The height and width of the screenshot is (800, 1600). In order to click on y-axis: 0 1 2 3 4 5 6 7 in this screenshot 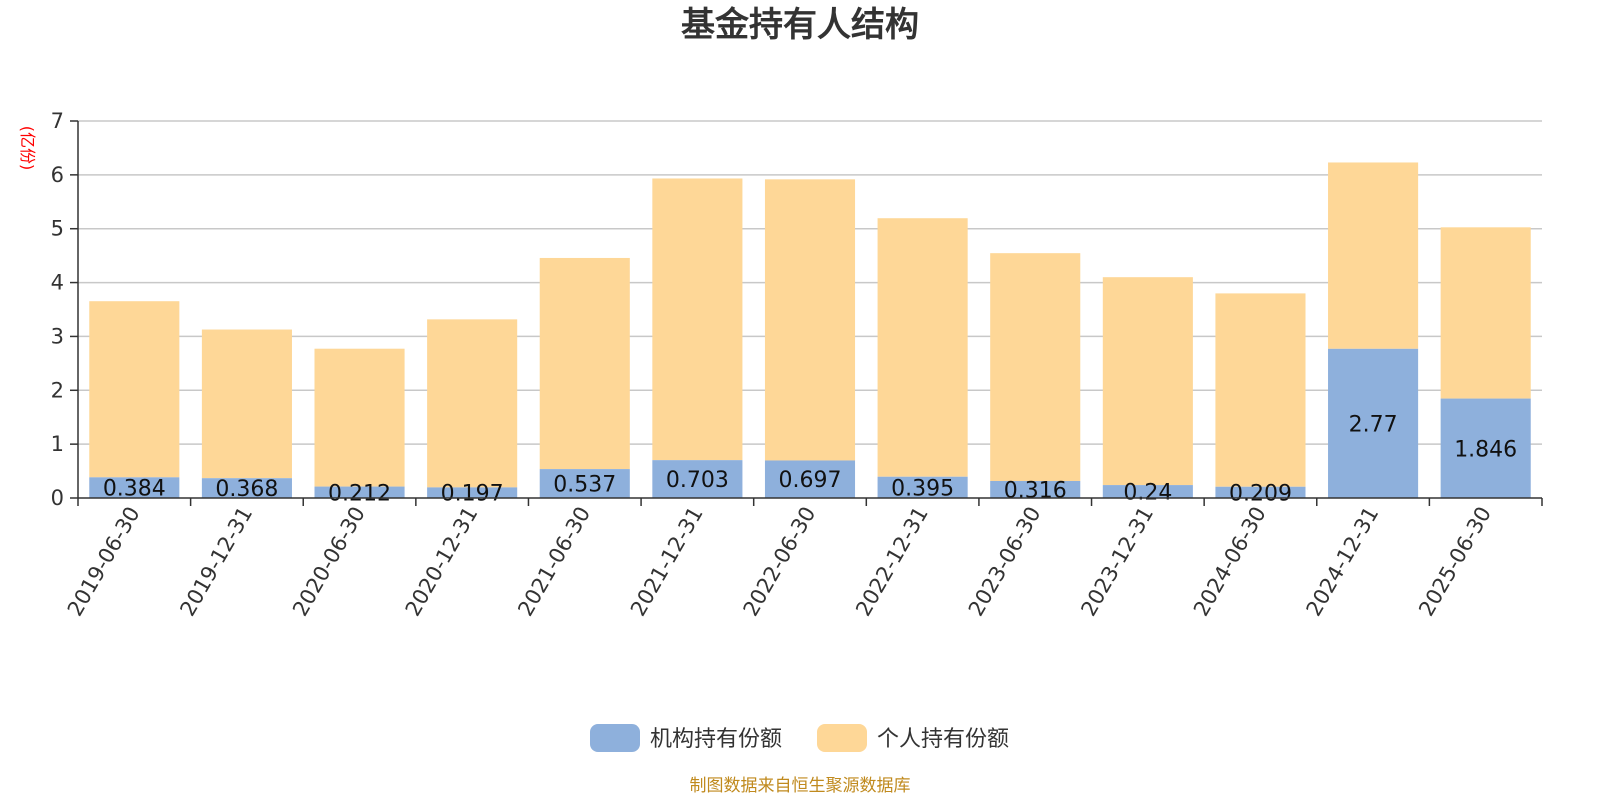, I will do `click(65, 309)`.